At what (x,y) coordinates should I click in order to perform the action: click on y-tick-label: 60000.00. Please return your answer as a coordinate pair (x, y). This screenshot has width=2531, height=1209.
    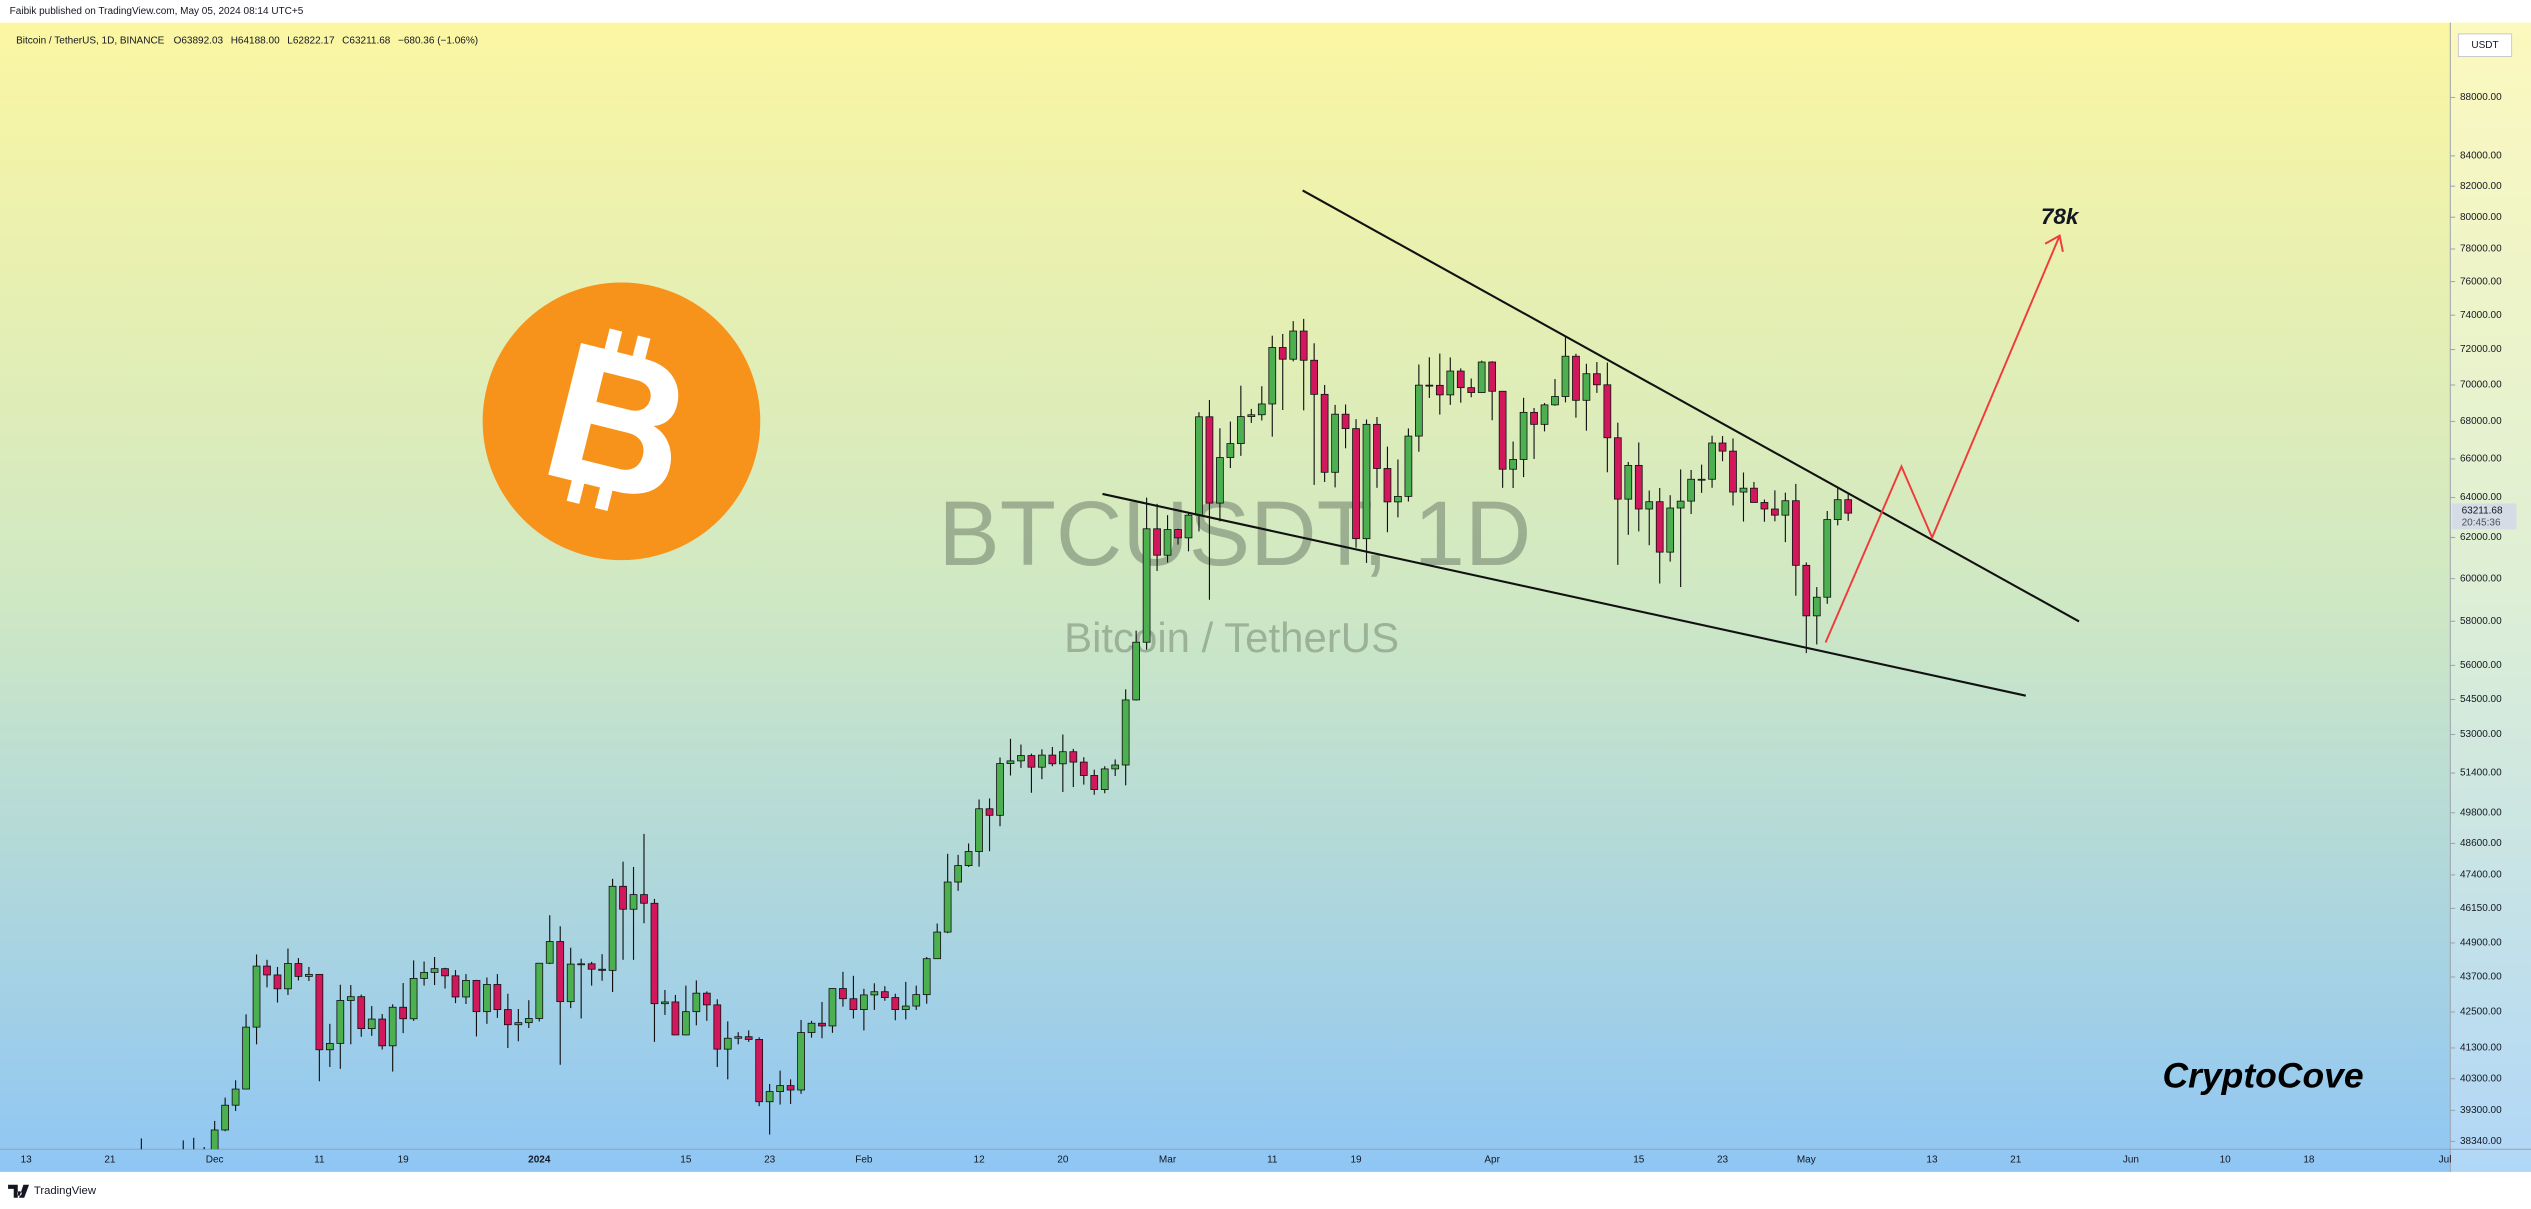
    Looking at the image, I should click on (2481, 578).